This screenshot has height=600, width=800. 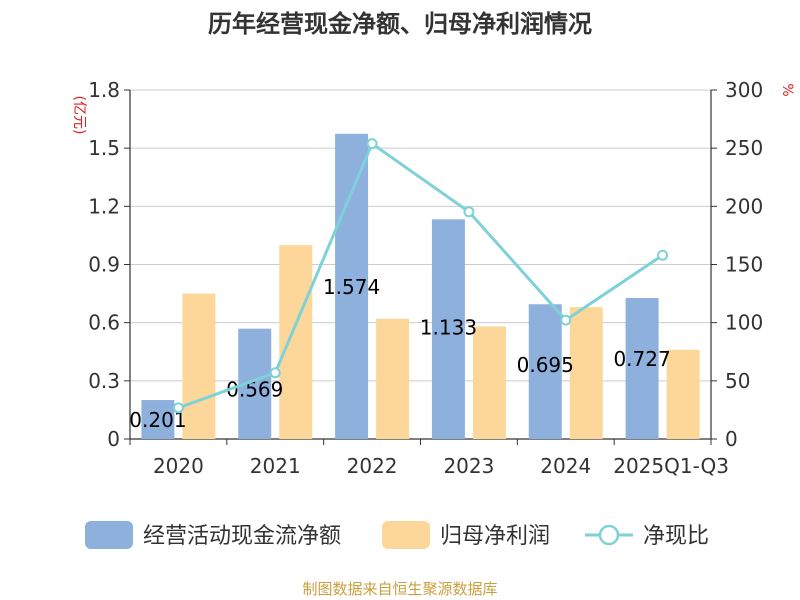 I want to click on left-axis-tick-label: 0.6, so click(x=104, y=323).